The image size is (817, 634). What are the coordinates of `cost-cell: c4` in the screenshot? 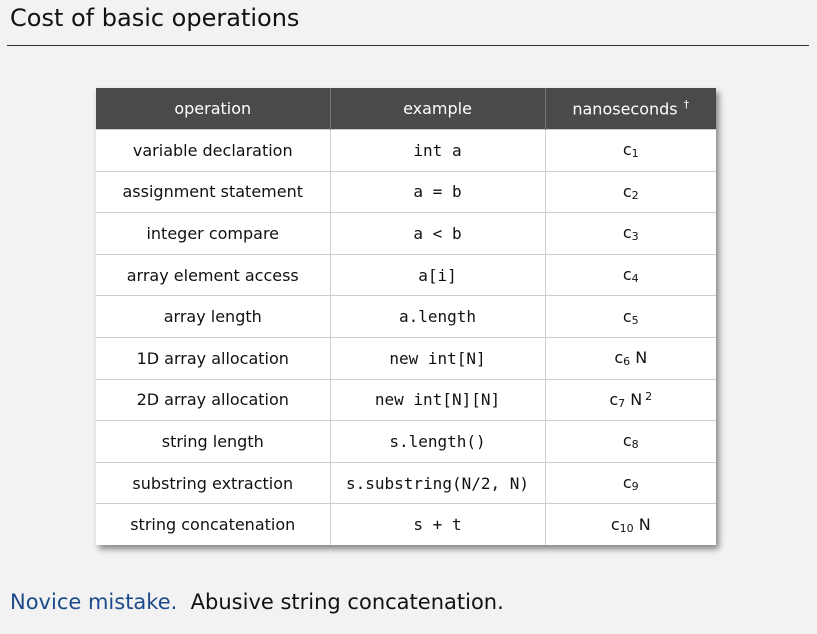 It's located at (630, 274).